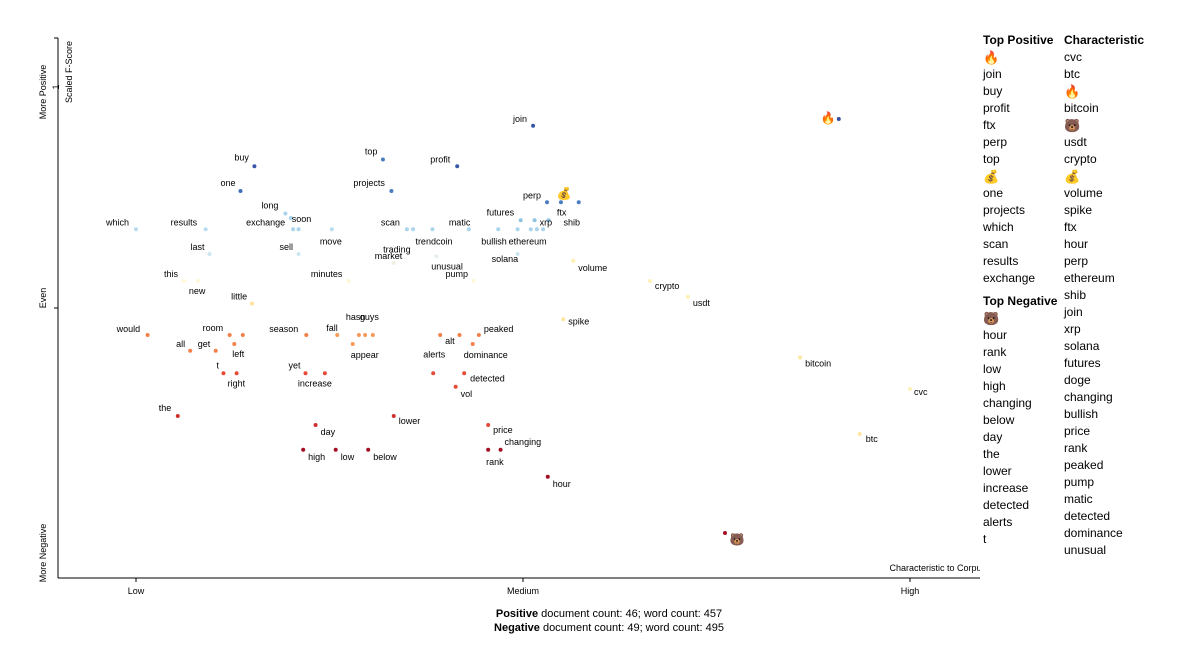  What do you see at coordinates (136, 229) in the screenshot?
I see `point-which` at bounding box center [136, 229].